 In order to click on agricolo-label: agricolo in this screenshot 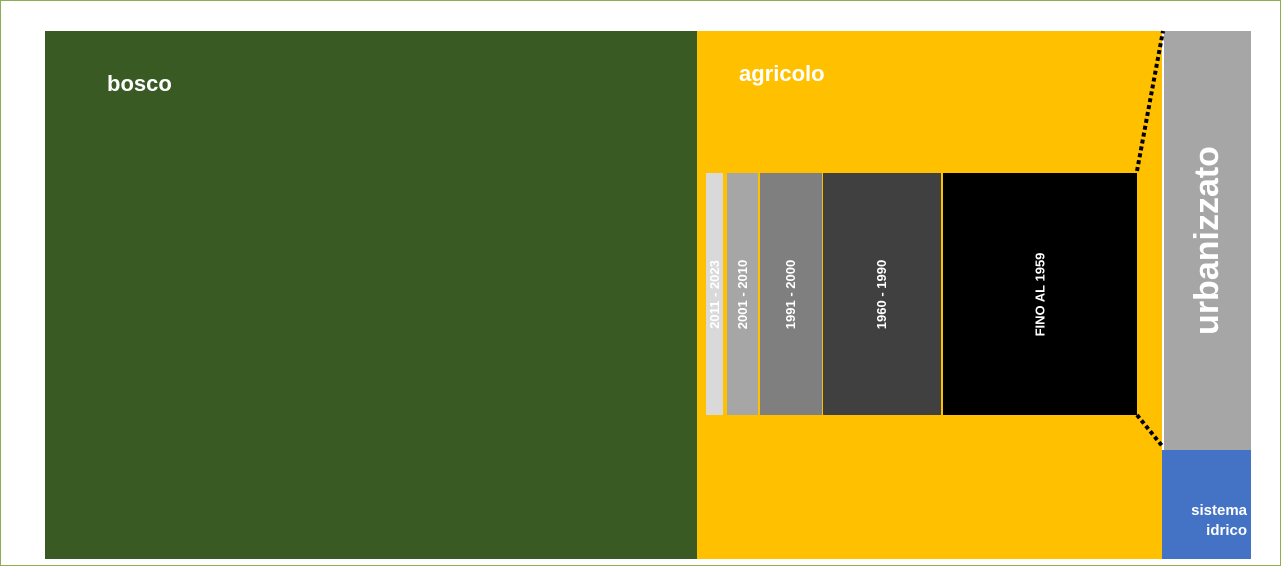, I will do `click(782, 73)`.